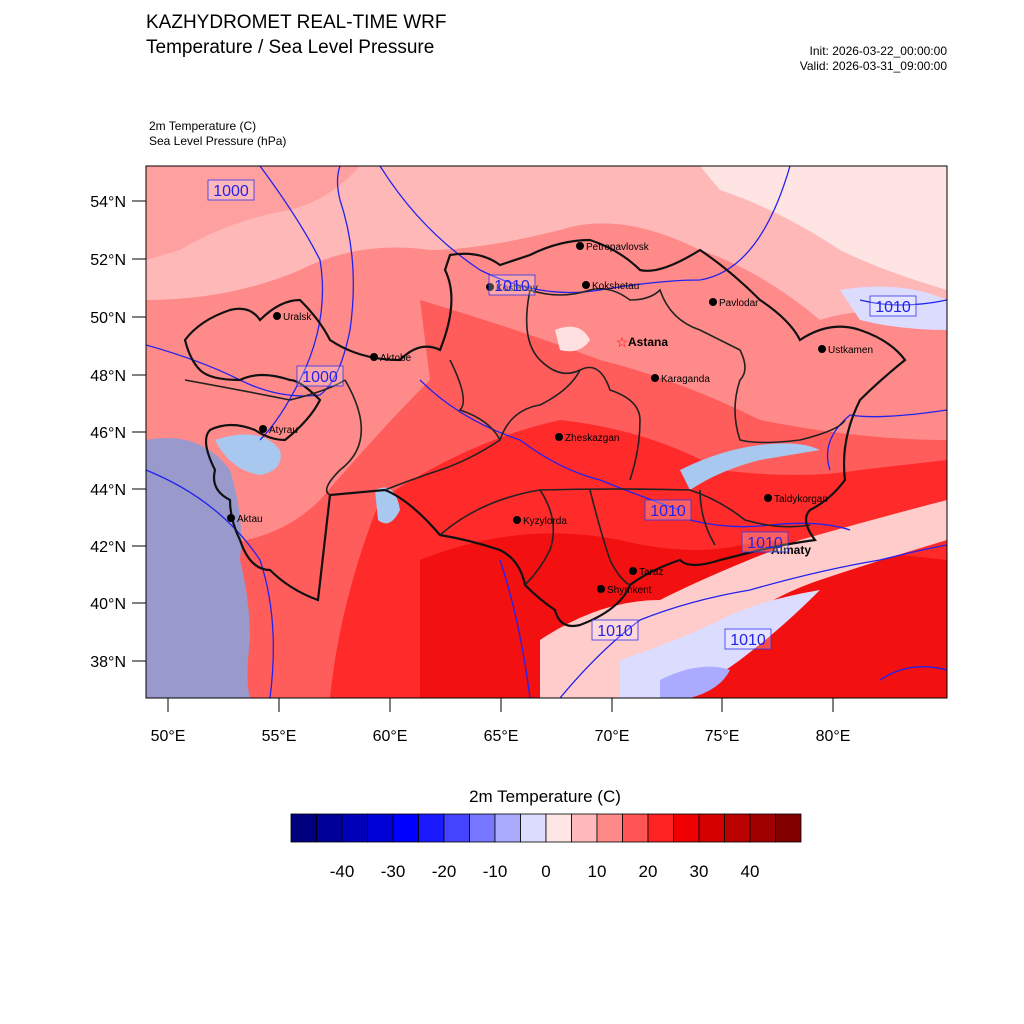  Describe the element at coordinates (297, 317) in the screenshot. I see `city-label: Uralsk` at that location.